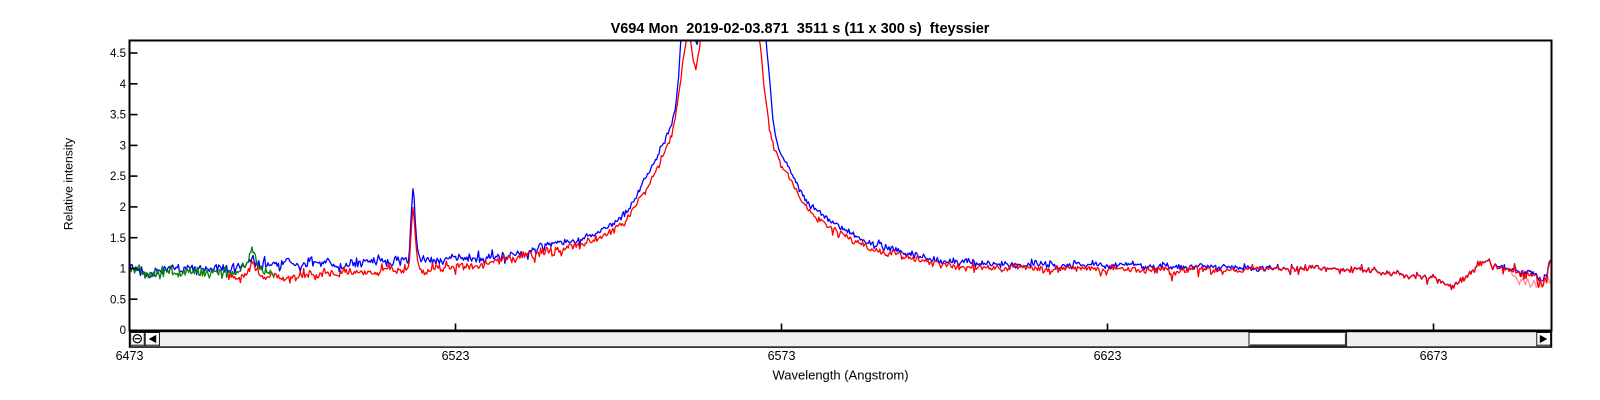  What do you see at coordinates (118, 177) in the screenshot?
I see `svg-text: 2.5` at bounding box center [118, 177].